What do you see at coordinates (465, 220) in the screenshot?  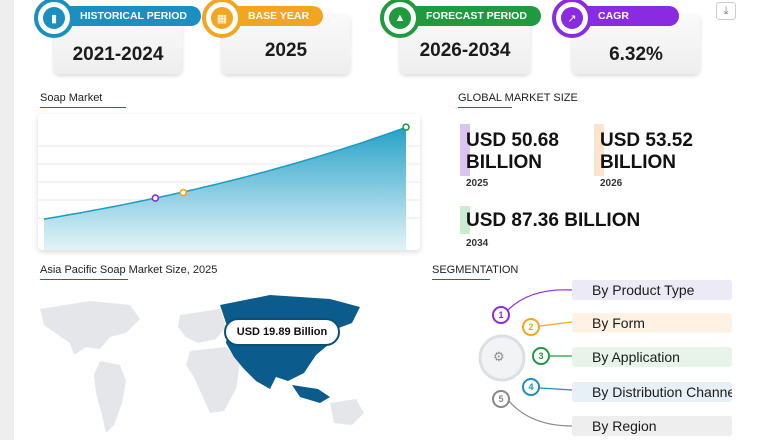 I see `global-bar-2034` at bounding box center [465, 220].